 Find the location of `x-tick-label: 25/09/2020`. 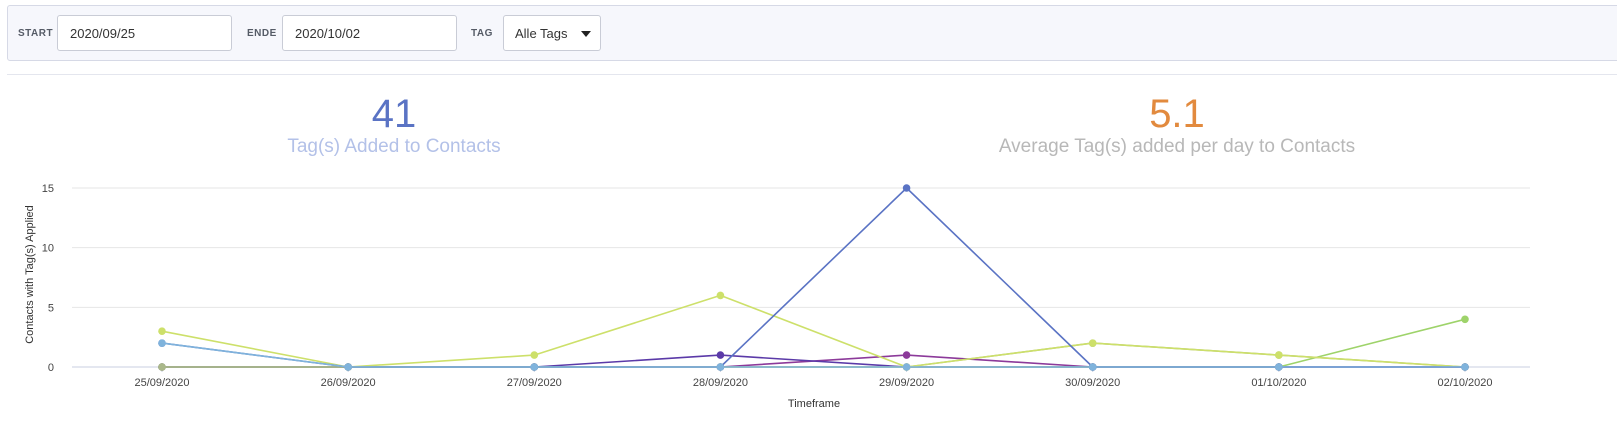

x-tick-label: 25/09/2020 is located at coordinates (161, 383).